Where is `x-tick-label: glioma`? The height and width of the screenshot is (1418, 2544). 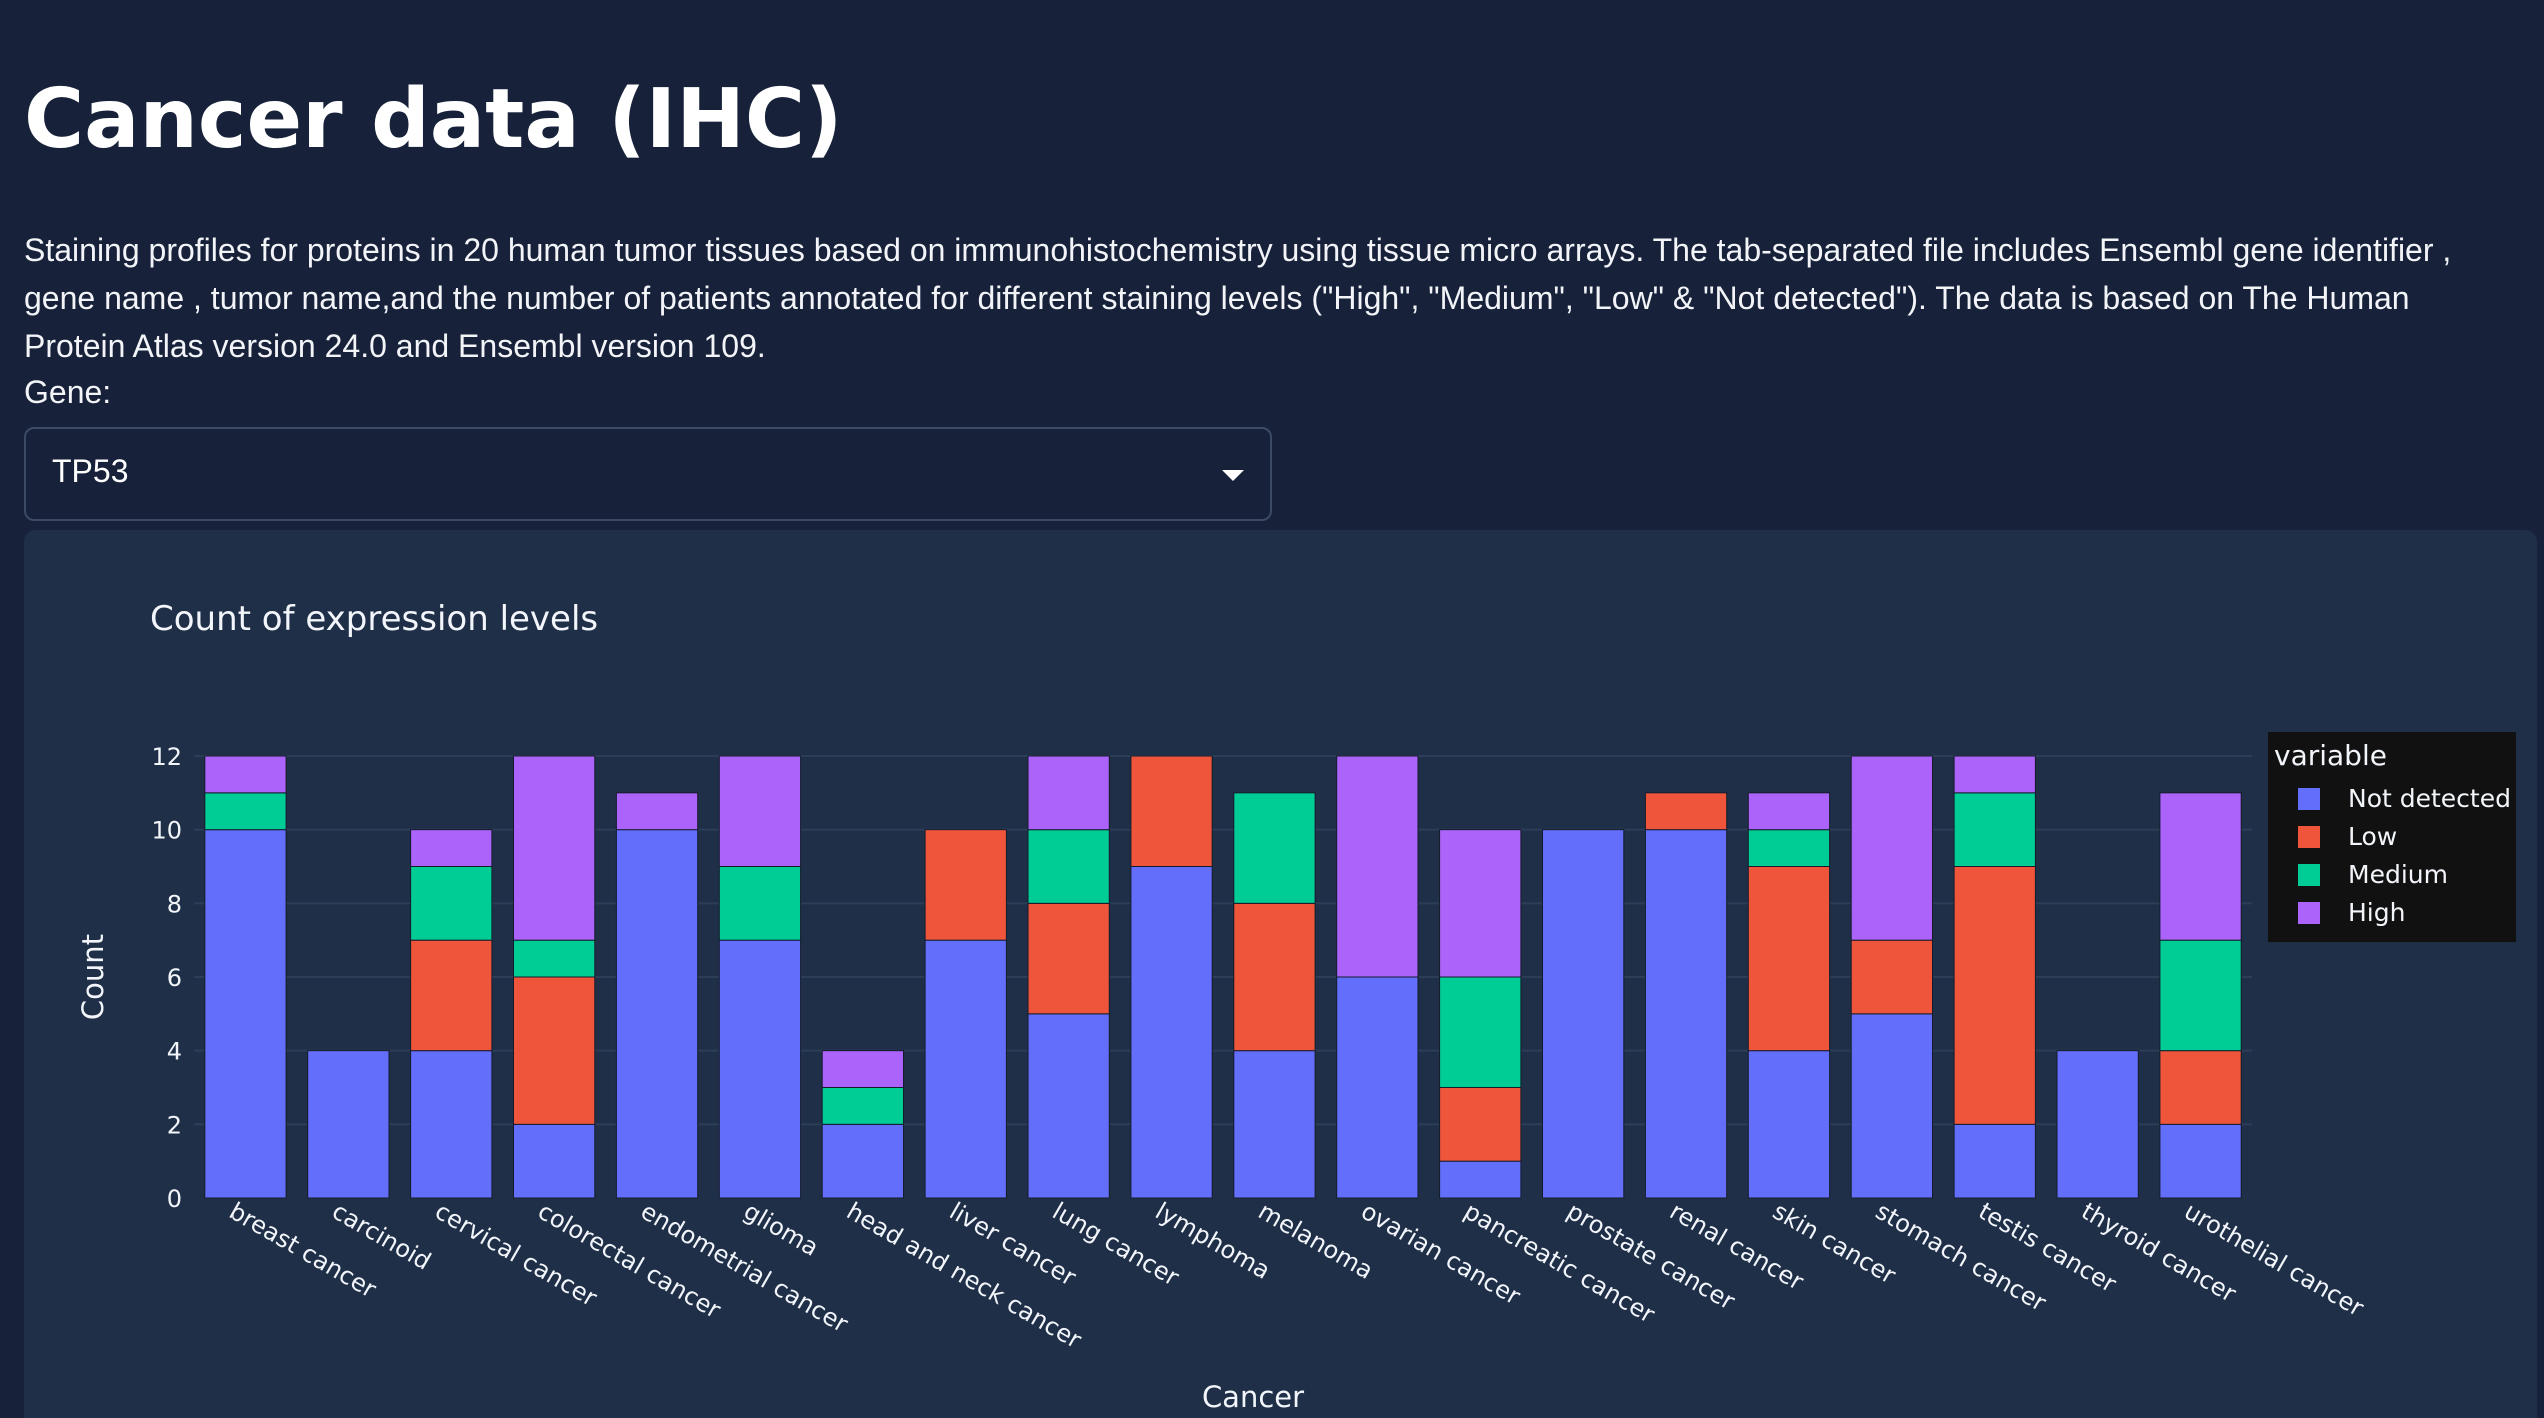
x-tick-label: glioma is located at coordinates (781, 1229).